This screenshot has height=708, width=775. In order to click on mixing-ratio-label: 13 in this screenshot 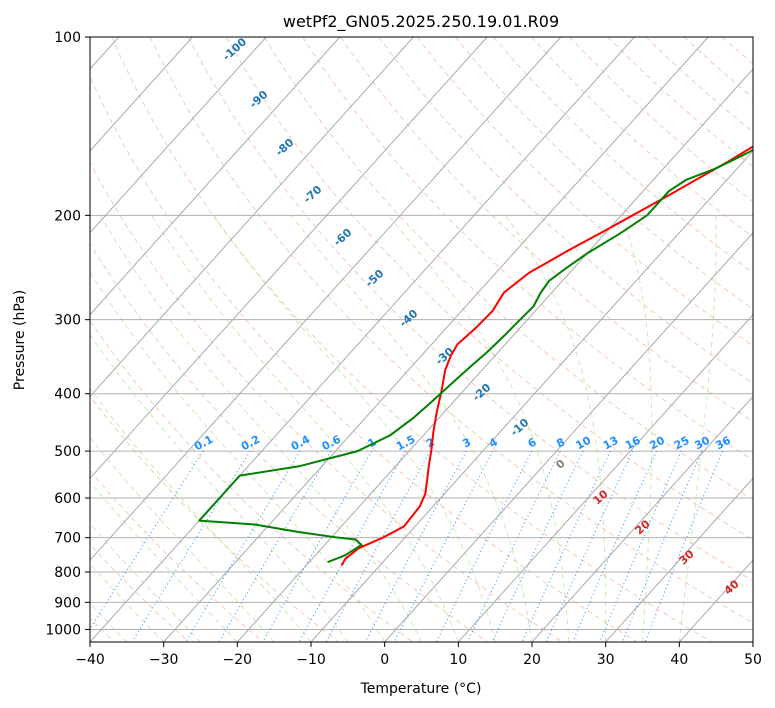, I will do `click(611, 443)`.